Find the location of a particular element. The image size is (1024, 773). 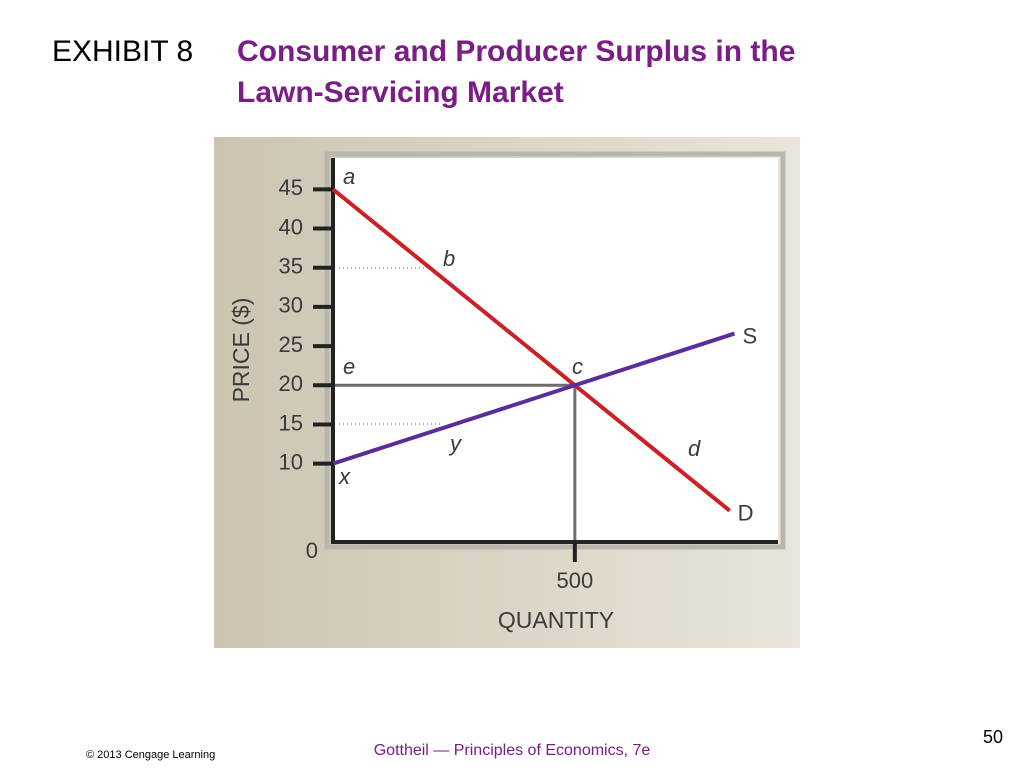

y-tick-label: 25 is located at coordinates (291, 344).